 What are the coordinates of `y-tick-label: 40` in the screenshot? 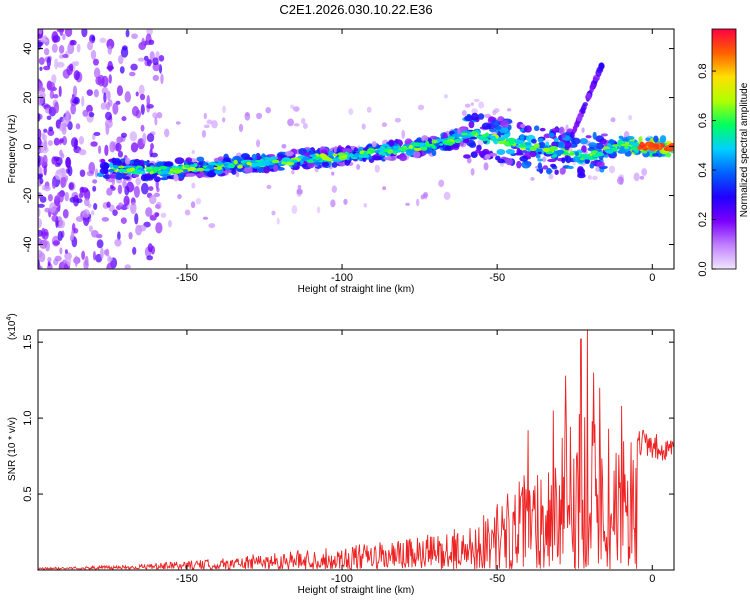 It's located at (28, 48).